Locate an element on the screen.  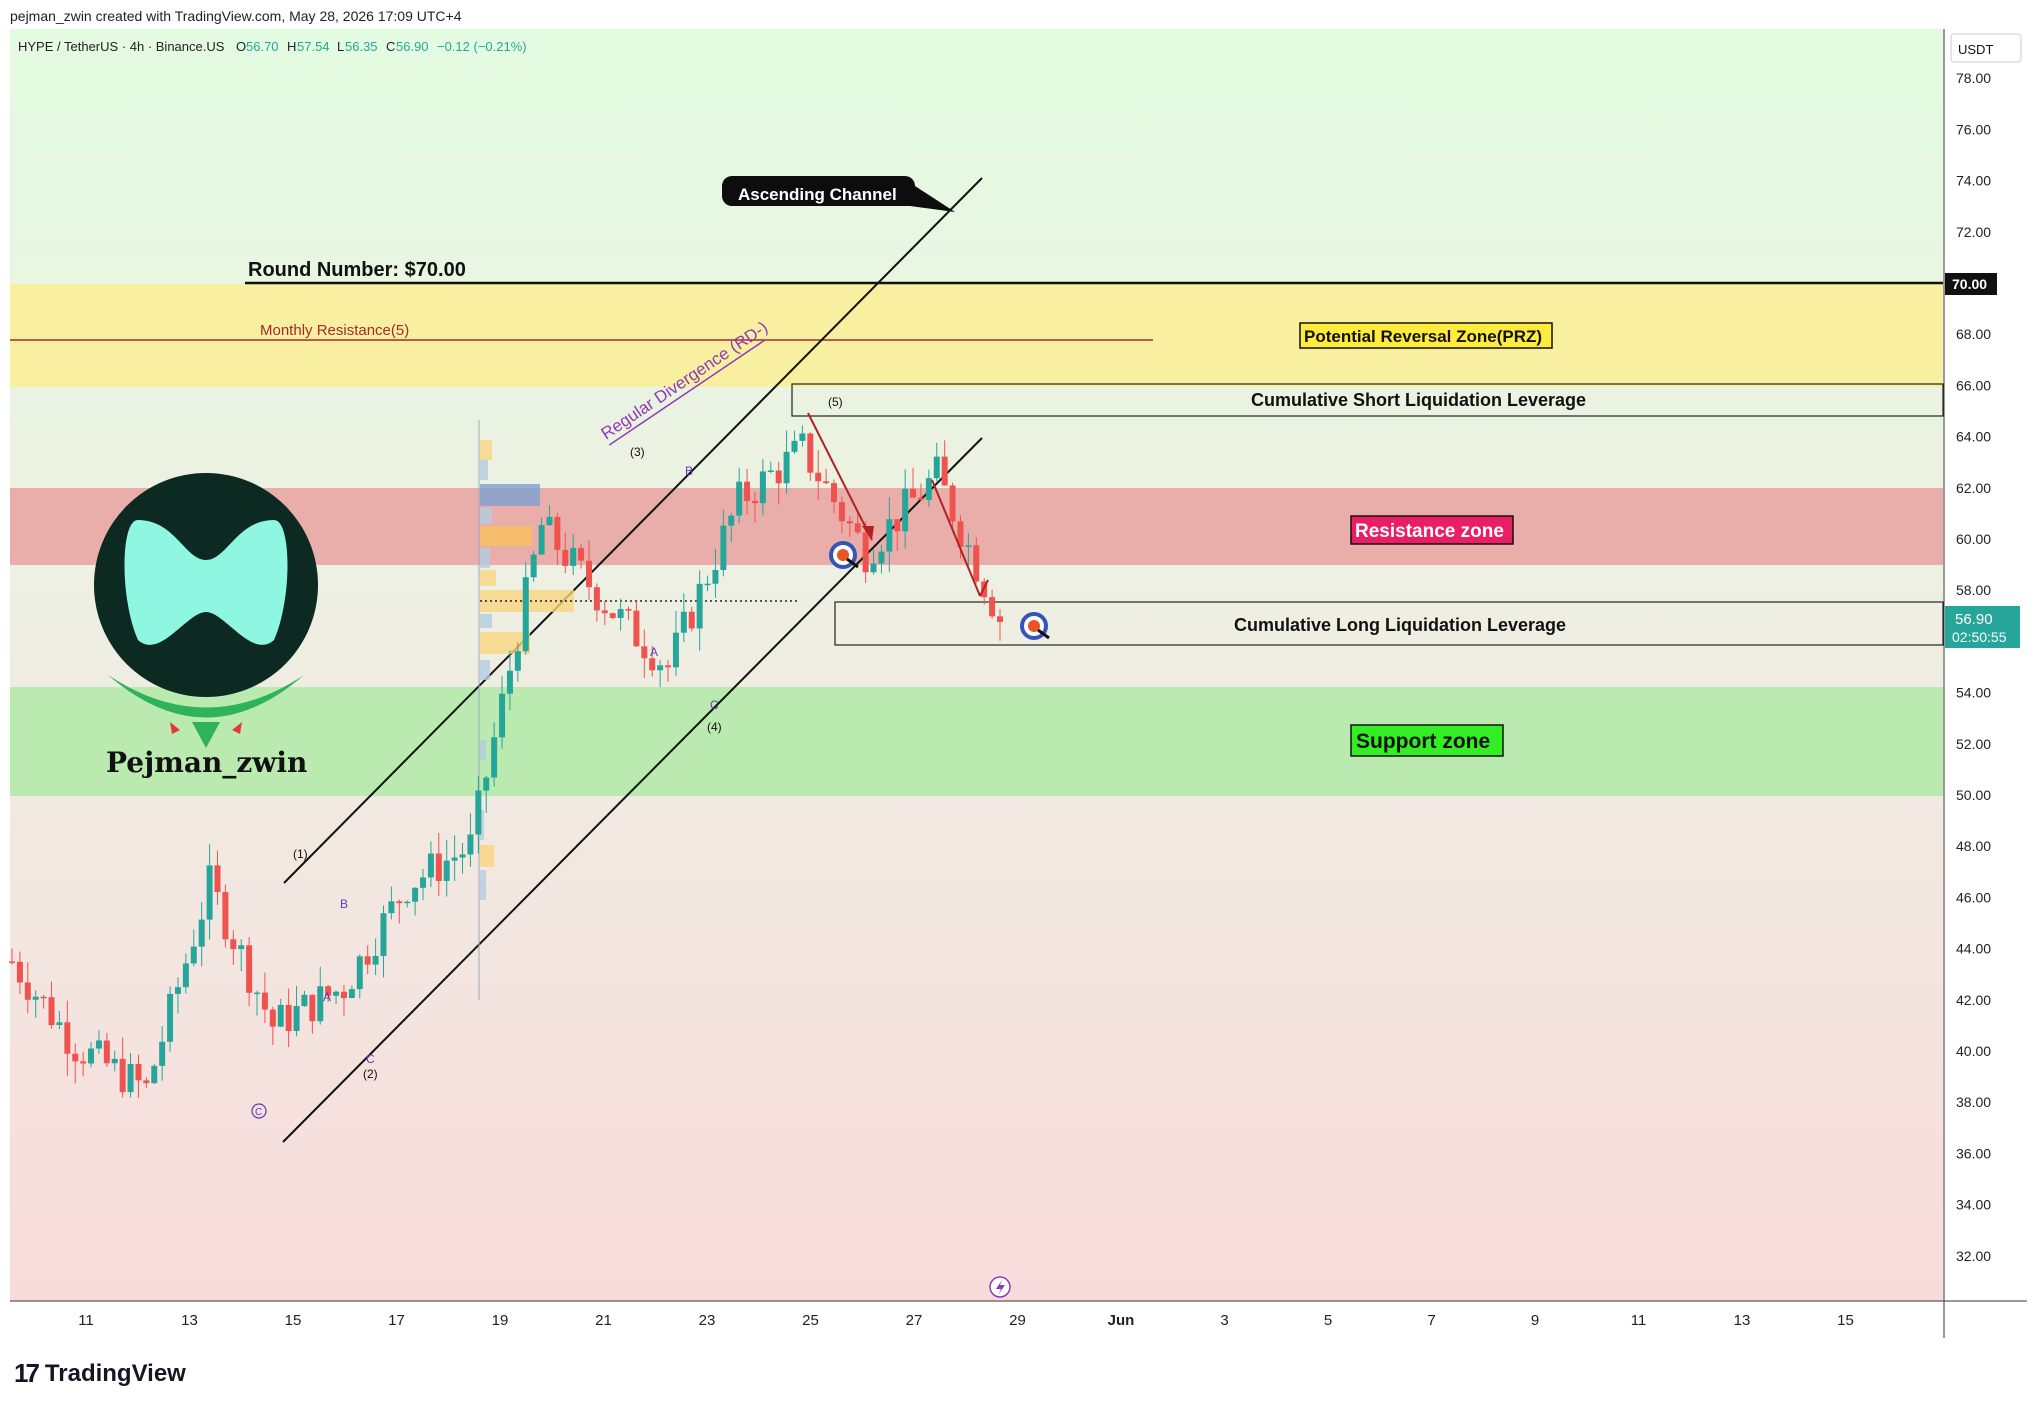
price-tick-label: 64.00 is located at coordinates (1973, 437).